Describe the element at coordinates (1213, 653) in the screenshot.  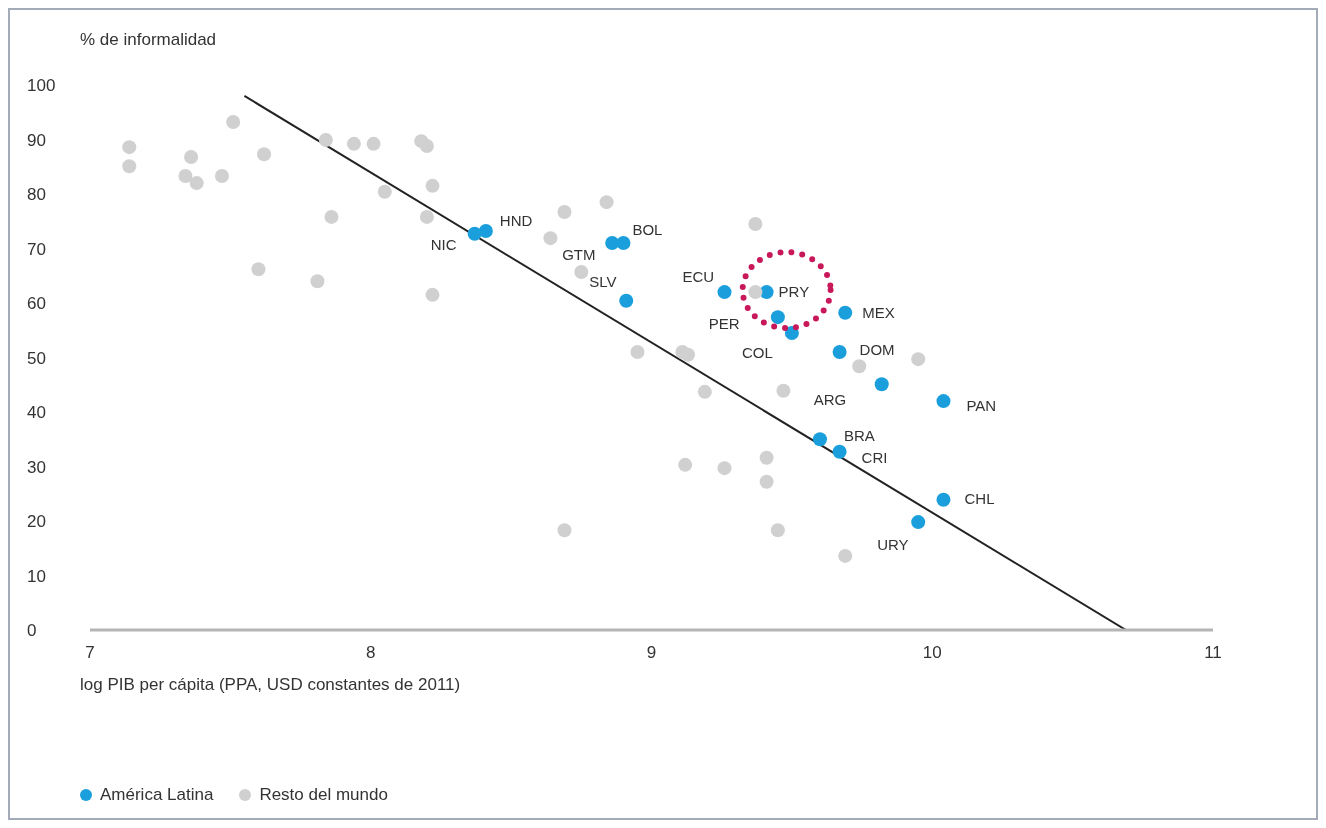
I see `x-tick-label: 11` at that location.